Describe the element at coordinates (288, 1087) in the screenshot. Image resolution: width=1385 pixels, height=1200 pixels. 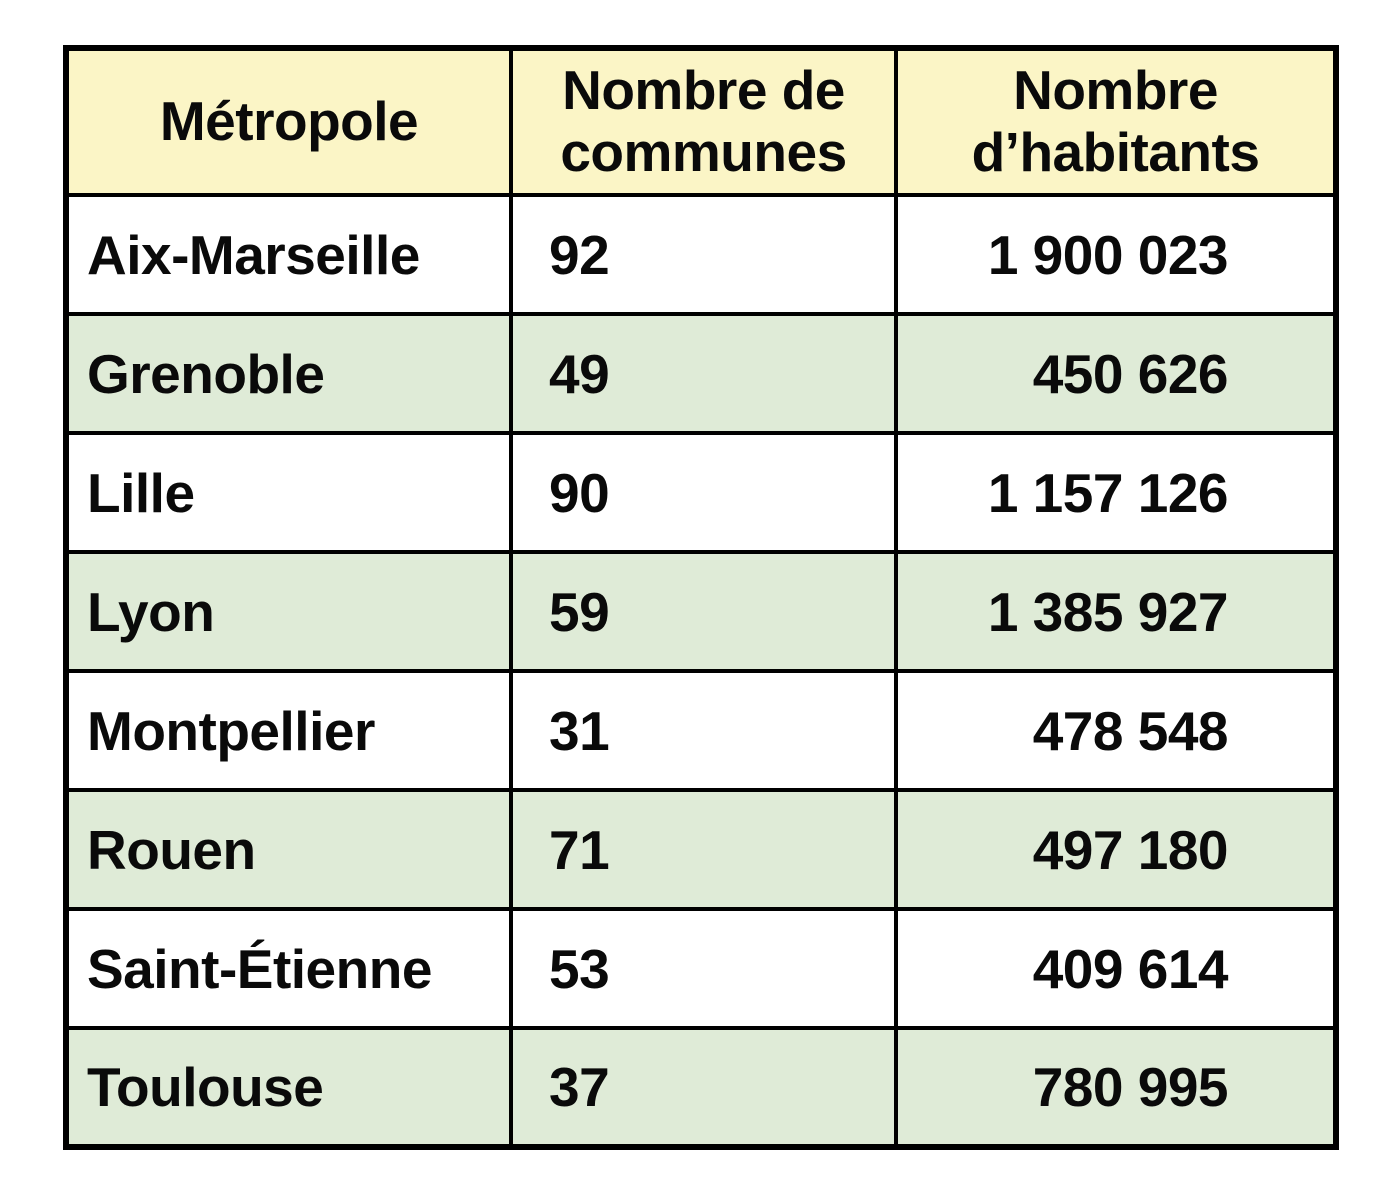
I see `cell-metropole: Toulouse` at that location.